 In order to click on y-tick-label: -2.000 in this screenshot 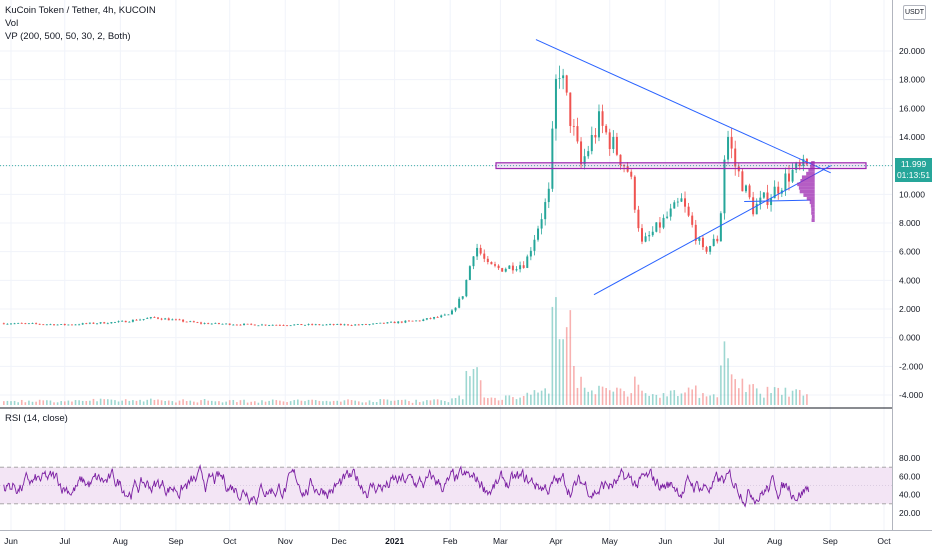, I will do `click(911, 366)`.